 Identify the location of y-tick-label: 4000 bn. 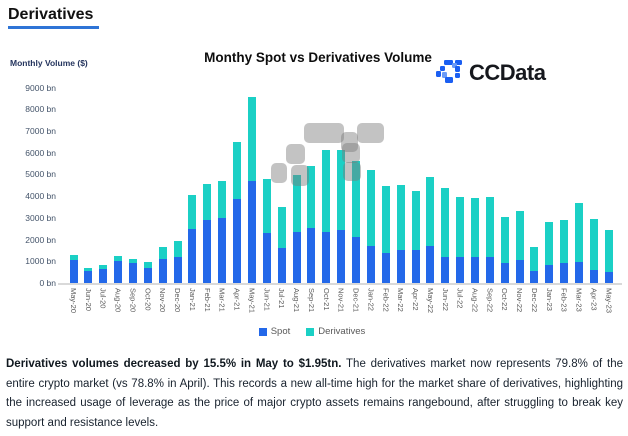
(40, 196).